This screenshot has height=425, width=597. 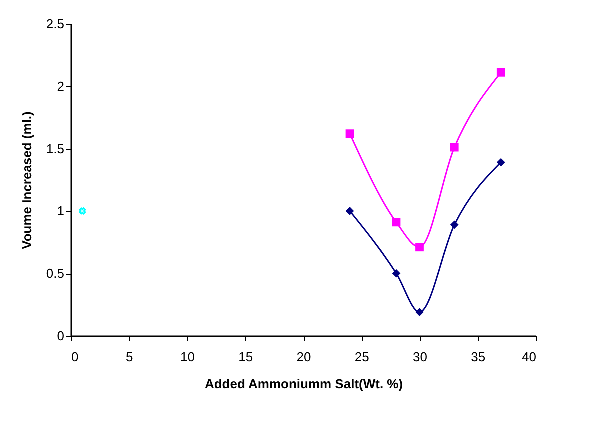 What do you see at coordinates (55, 24) in the screenshot?
I see `y-tick-label: 2.5` at bounding box center [55, 24].